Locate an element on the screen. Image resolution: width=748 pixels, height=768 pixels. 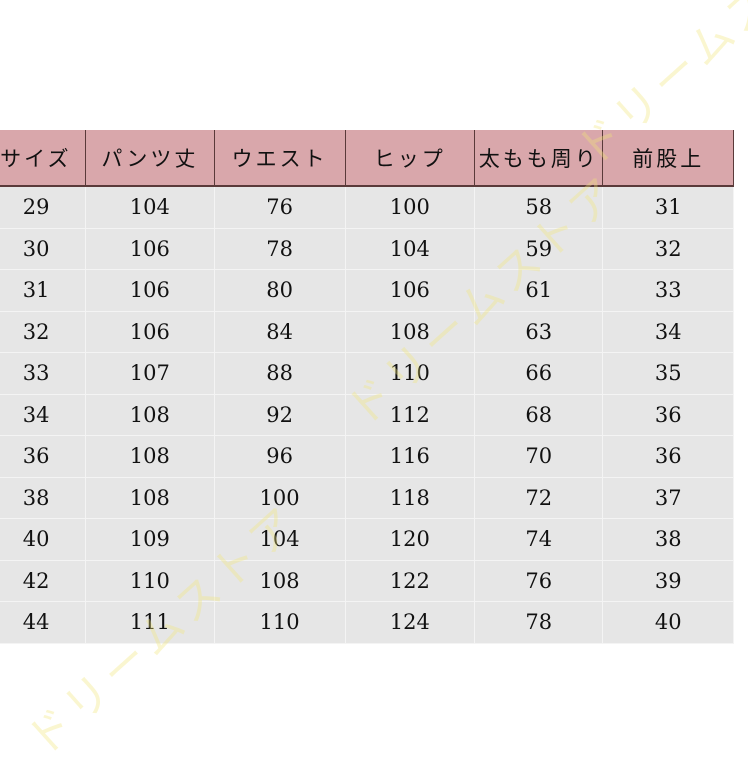
table-row: 31 106 80 106 61 33 is located at coordinates (367, 290).